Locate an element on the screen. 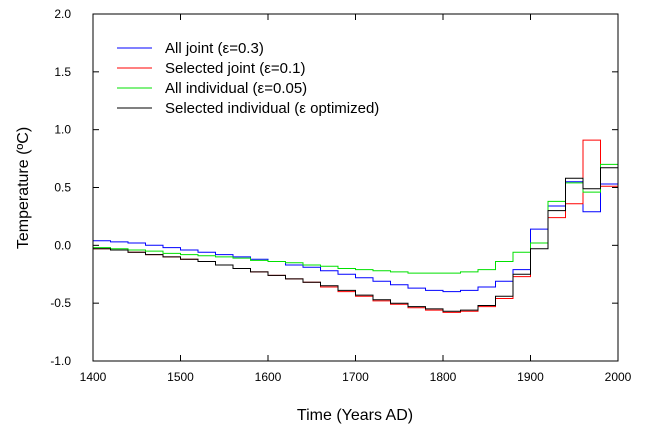 Image resolution: width=646 pixels, height=432 pixels. y-tick-label: 1.0 is located at coordinates (62, 130).